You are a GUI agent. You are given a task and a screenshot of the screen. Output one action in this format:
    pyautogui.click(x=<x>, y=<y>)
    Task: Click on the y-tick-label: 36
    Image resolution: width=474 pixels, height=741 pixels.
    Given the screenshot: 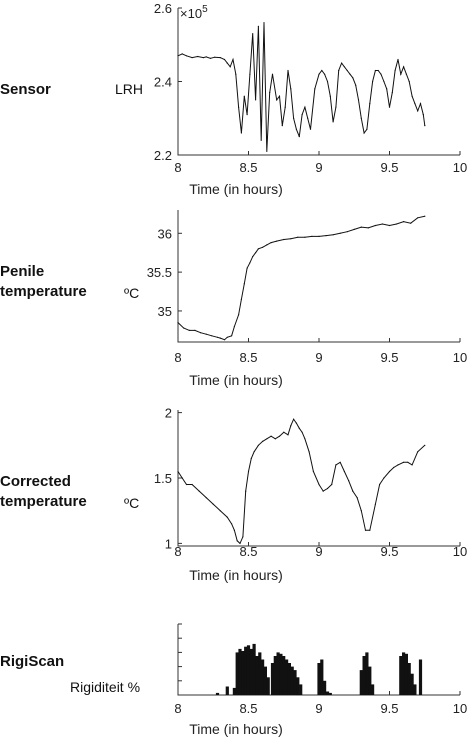 What is the action you would take?
    pyautogui.click(x=165, y=233)
    